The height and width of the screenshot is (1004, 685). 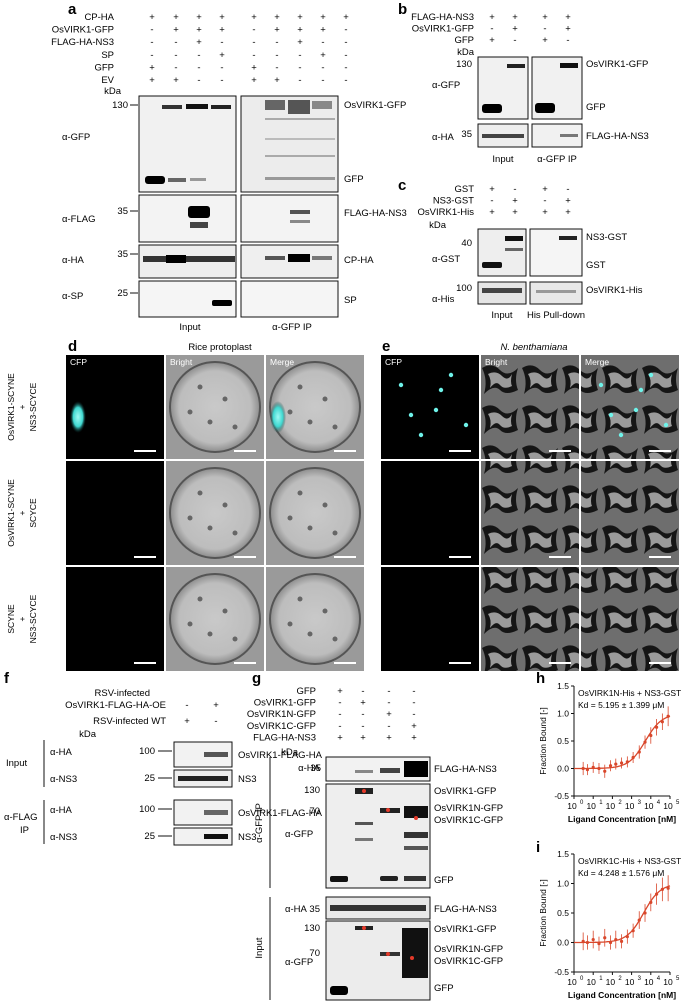 I want to click on band-label: NS3, so click(x=247, y=837).